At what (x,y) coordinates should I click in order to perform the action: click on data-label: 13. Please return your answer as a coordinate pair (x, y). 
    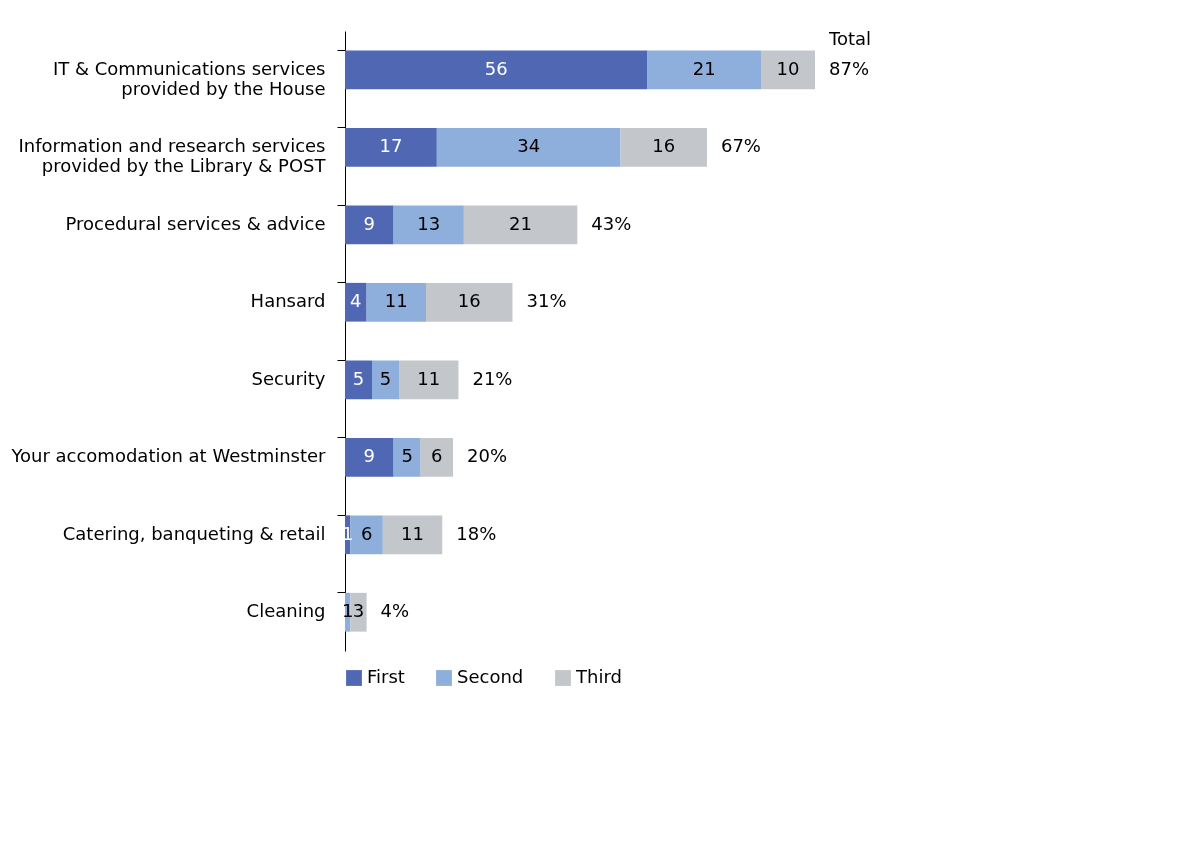
    Looking at the image, I should click on (429, 223).